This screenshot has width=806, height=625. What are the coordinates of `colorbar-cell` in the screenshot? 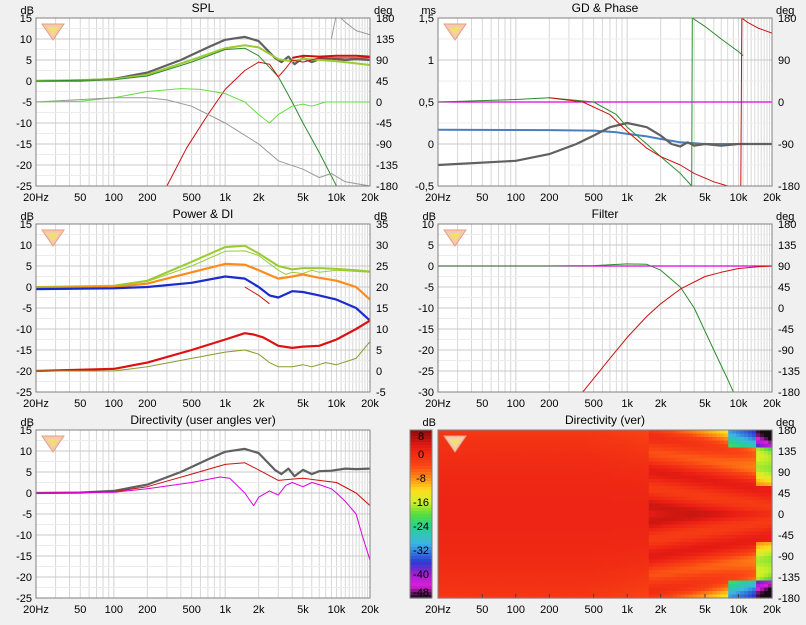 It's located at (421, 543).